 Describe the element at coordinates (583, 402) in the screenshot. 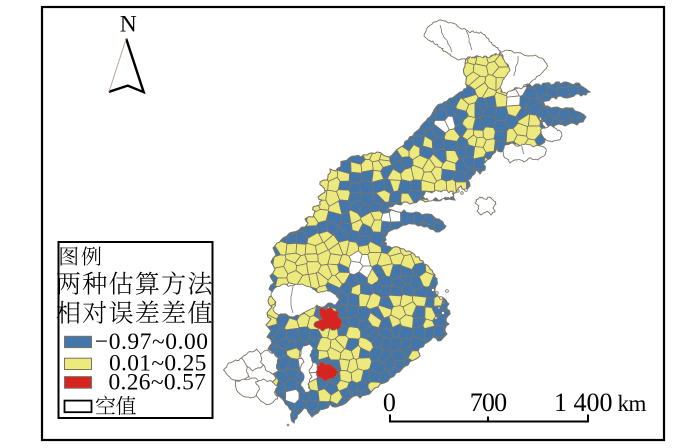

I see `svg-text: 1 400` at that location.